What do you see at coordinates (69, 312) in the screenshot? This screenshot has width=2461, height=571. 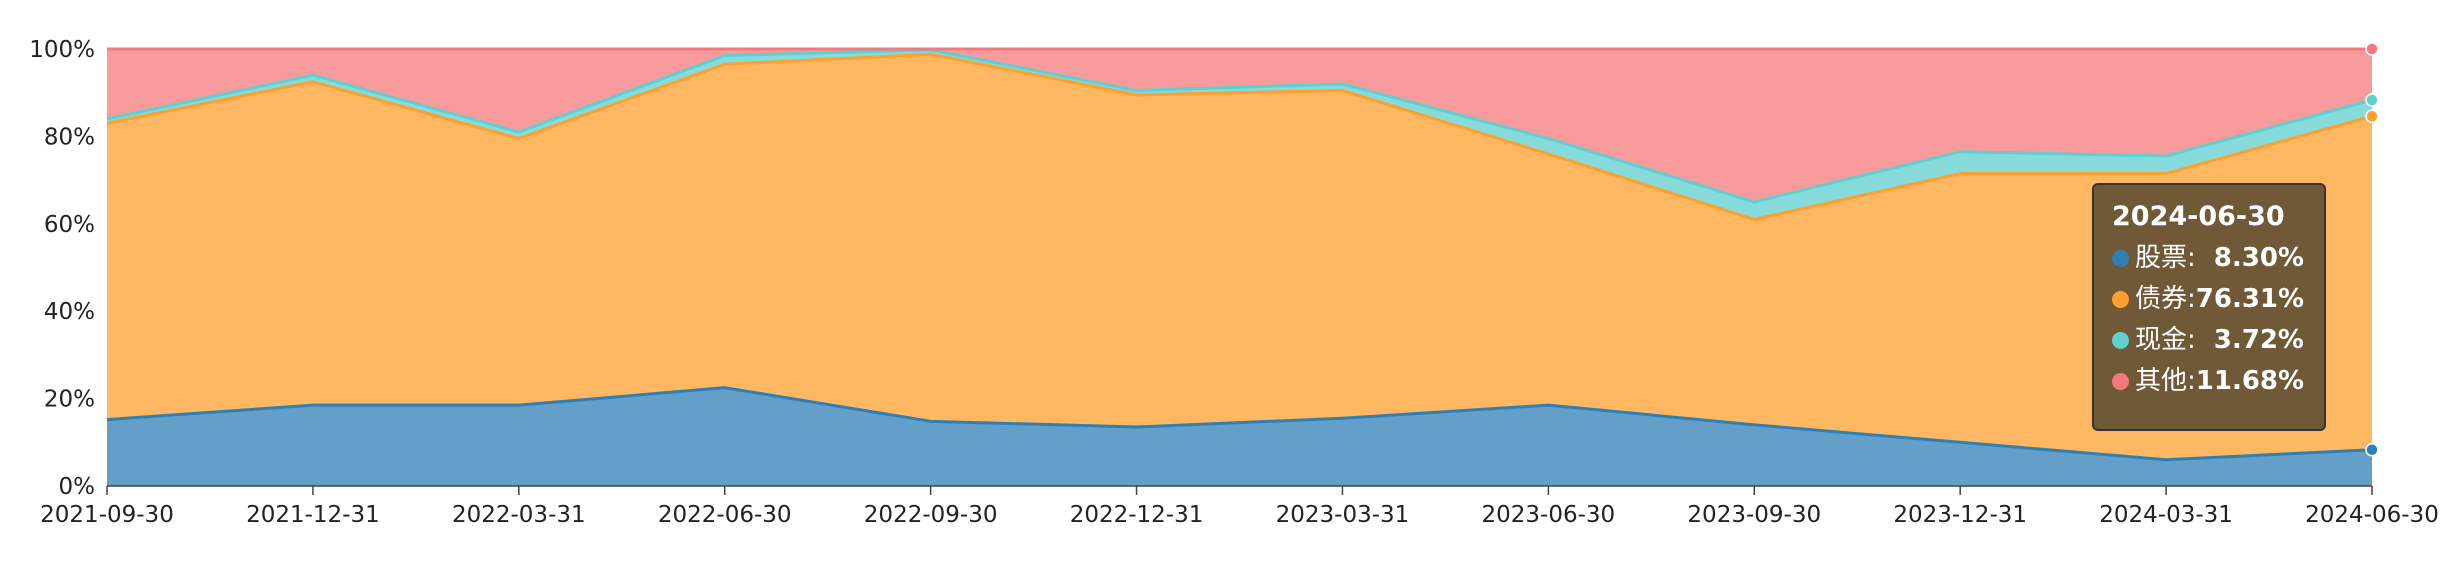 I see `y-tick-label: 40%` at bounding box center [69, 312].